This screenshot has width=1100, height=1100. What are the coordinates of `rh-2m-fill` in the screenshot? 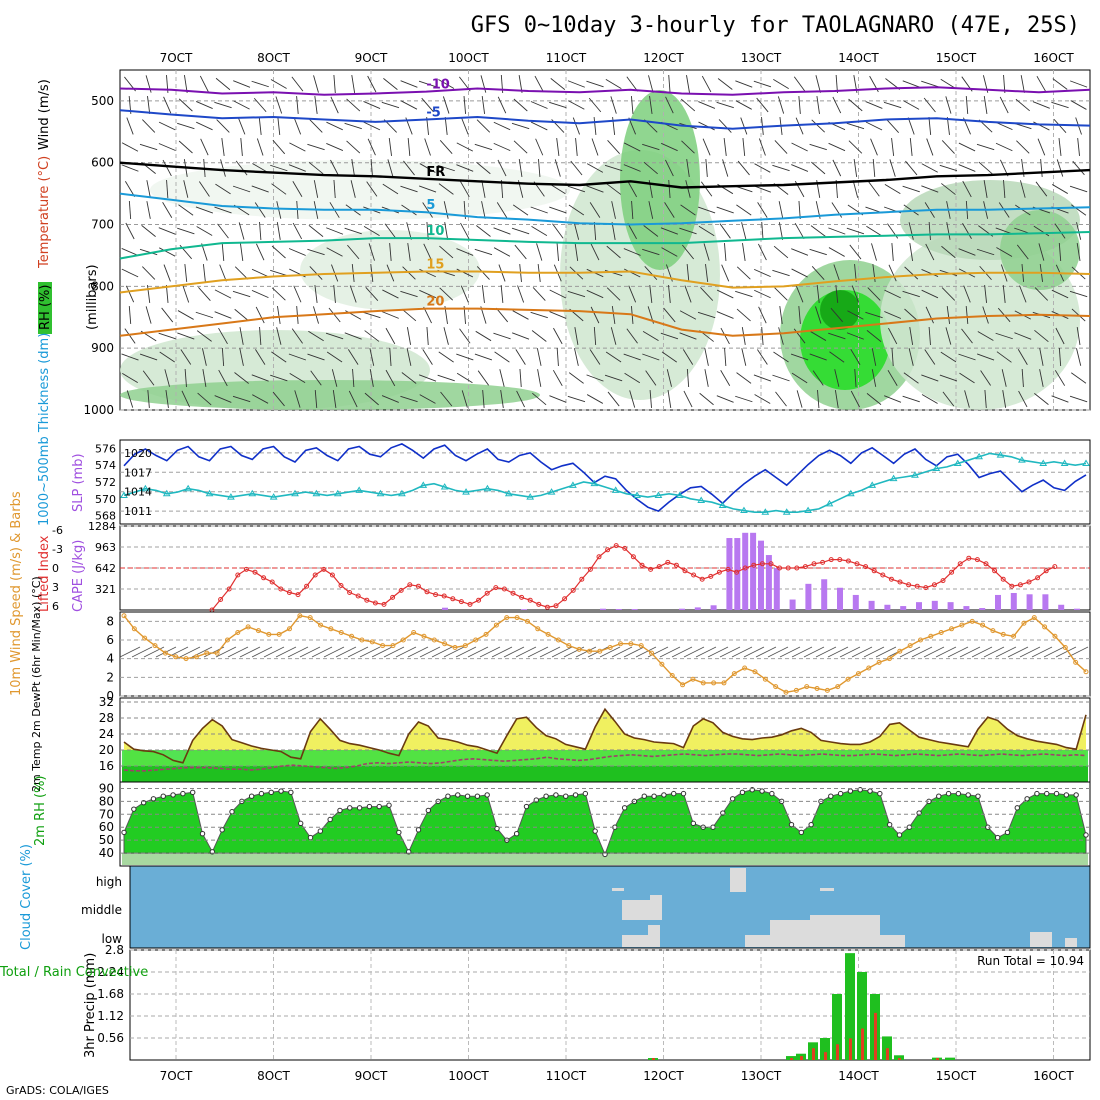 It's located at (605, 826).